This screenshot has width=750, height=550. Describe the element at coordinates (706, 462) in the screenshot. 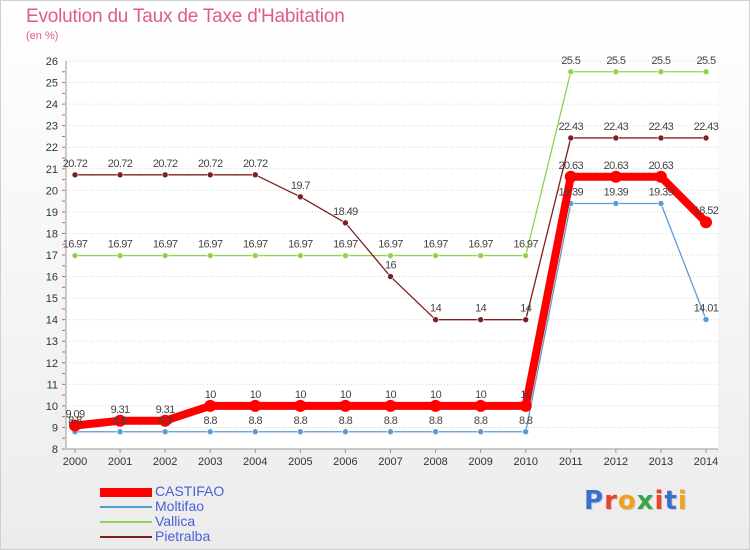

I see `x-tick-label: 2014` at that location.